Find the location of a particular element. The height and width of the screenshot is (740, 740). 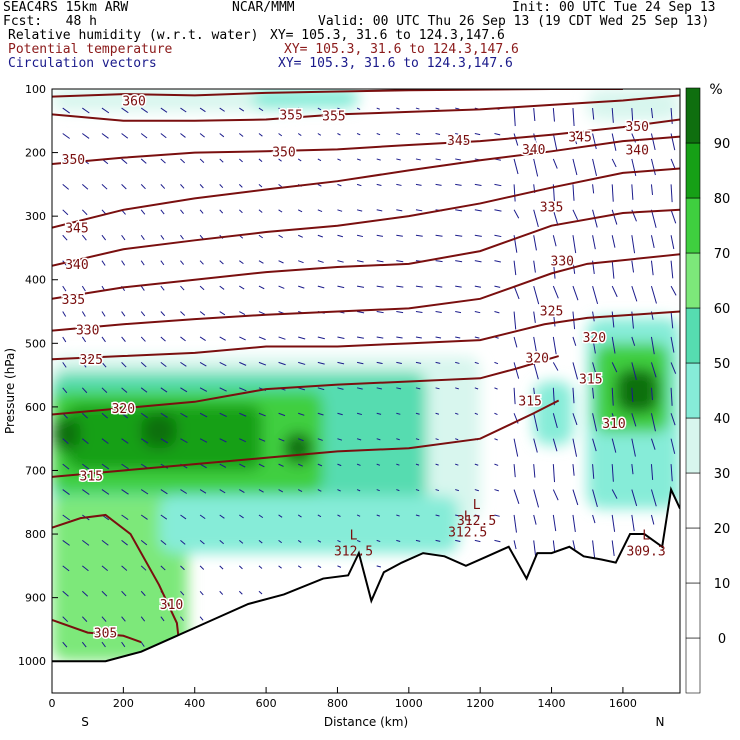

x-tick-label: 800 is located at coordinates (337, 703).